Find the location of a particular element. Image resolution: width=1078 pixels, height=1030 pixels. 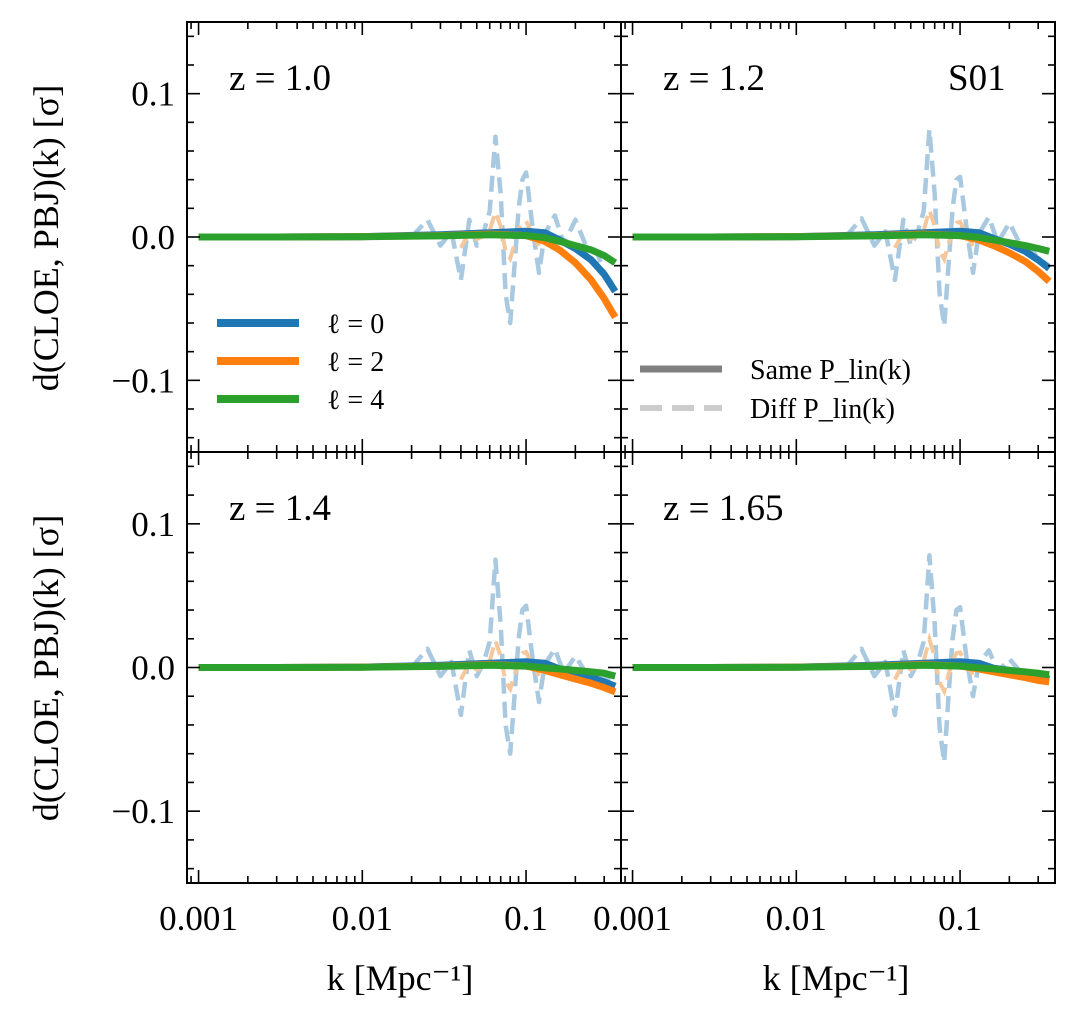

x-axis-label-right: k [Mpc⁻¹] is located at coordinates (836, 978).